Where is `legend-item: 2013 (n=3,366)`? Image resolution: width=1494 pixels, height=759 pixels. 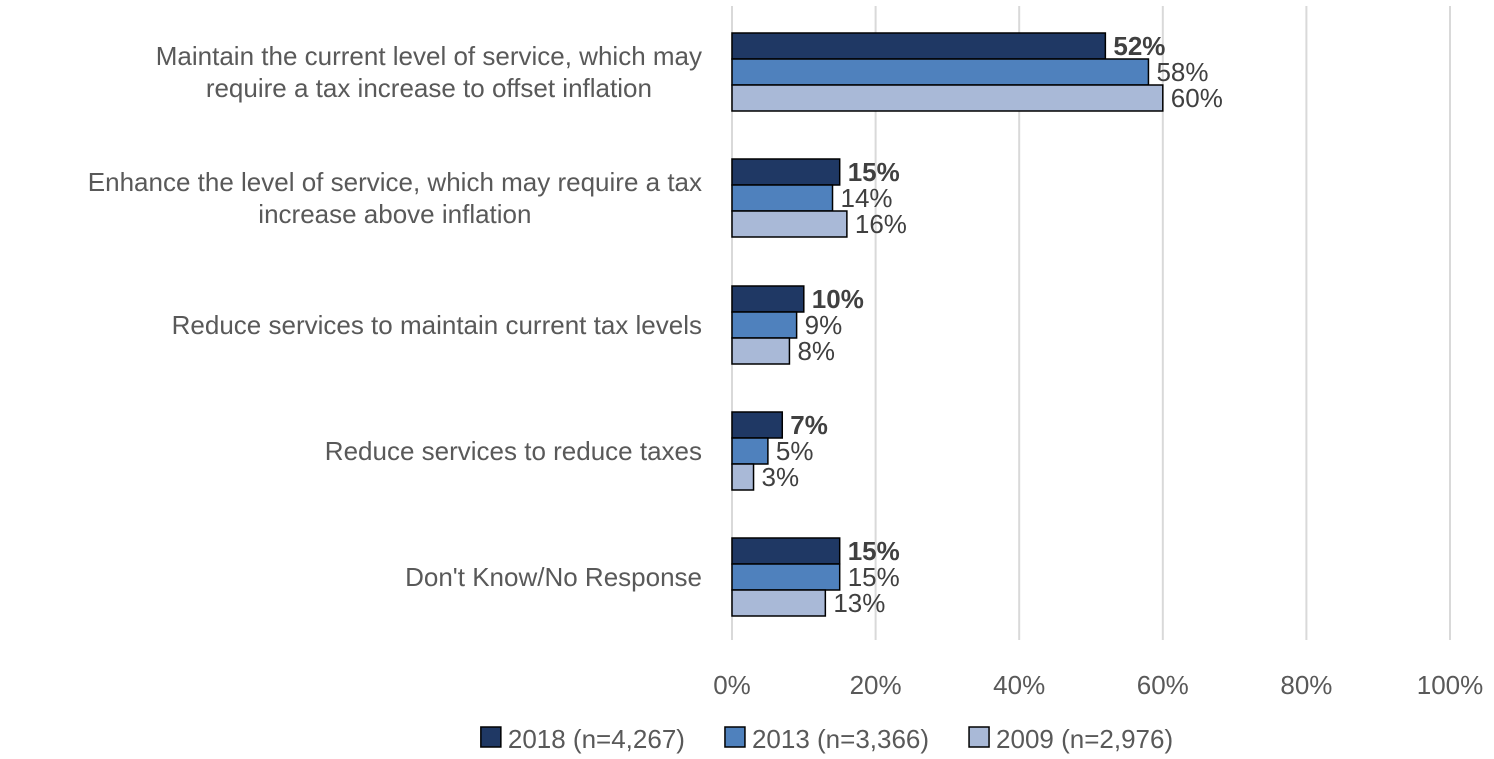 legend-item: 2013 (n=3,366) is located at coordinates (826, 739).